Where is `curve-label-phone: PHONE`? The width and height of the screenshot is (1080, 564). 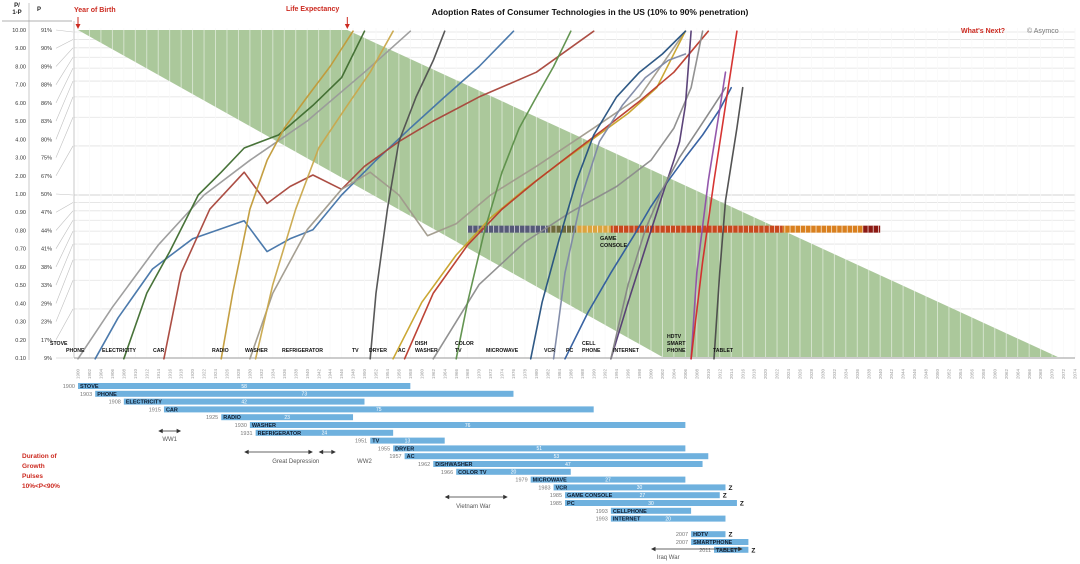
curve-label-phone: PHONE is located at coordinates (75, 351).